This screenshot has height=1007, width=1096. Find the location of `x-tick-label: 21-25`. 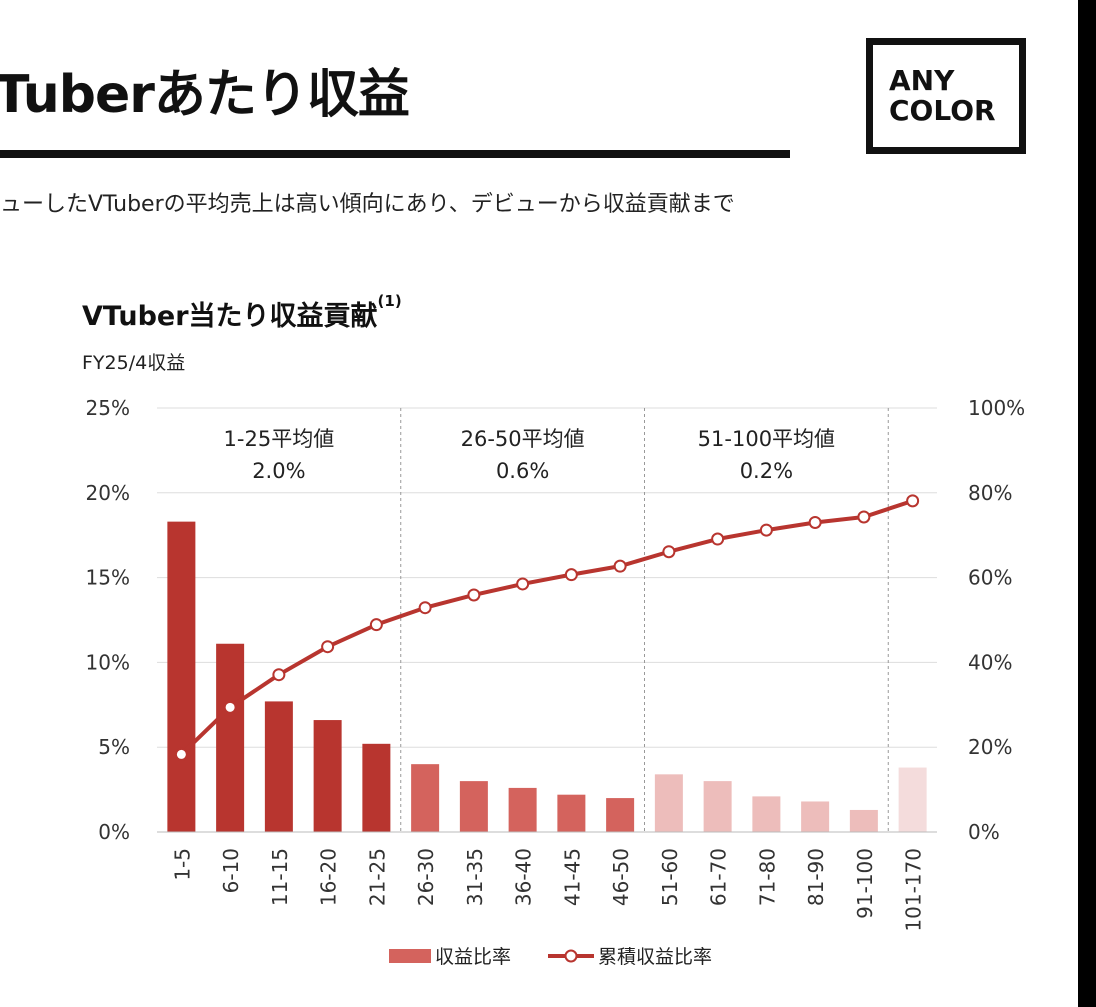

x-tick-label: 21-25 is located at coordinates (377, 877).